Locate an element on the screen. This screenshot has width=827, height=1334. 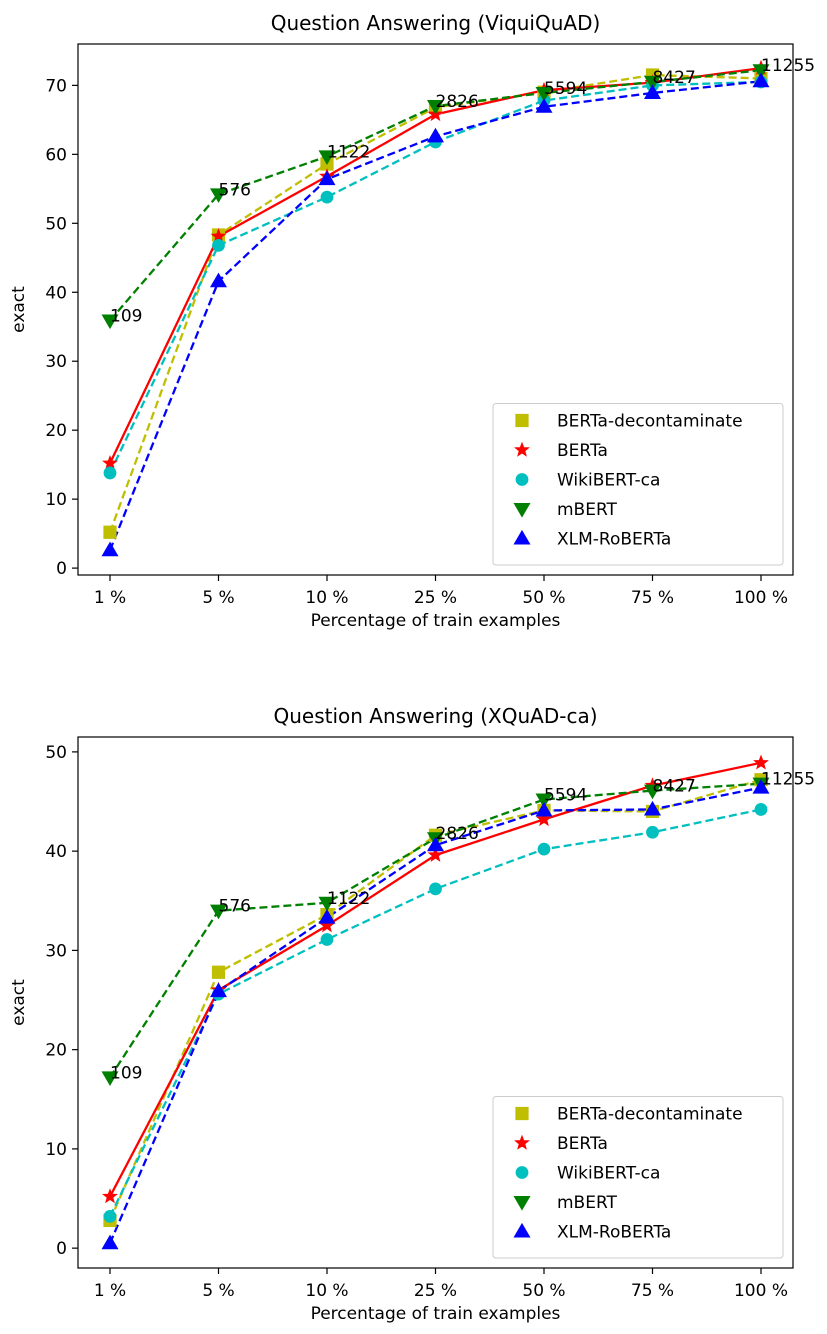
chart-title: Question Answering (ViquiQuAD) is located at coordinates (436, 23).